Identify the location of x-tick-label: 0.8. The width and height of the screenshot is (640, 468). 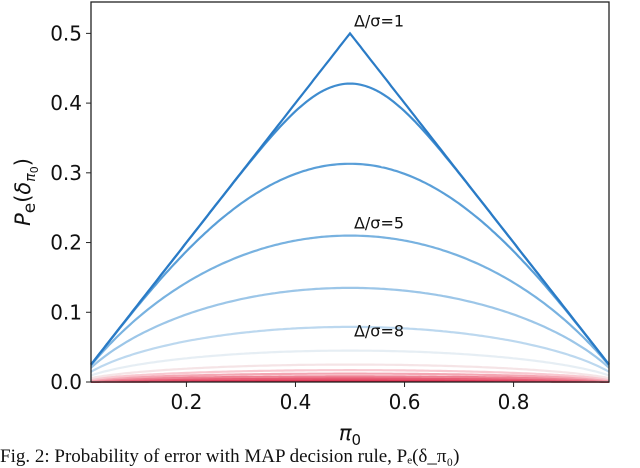
(514, 402).